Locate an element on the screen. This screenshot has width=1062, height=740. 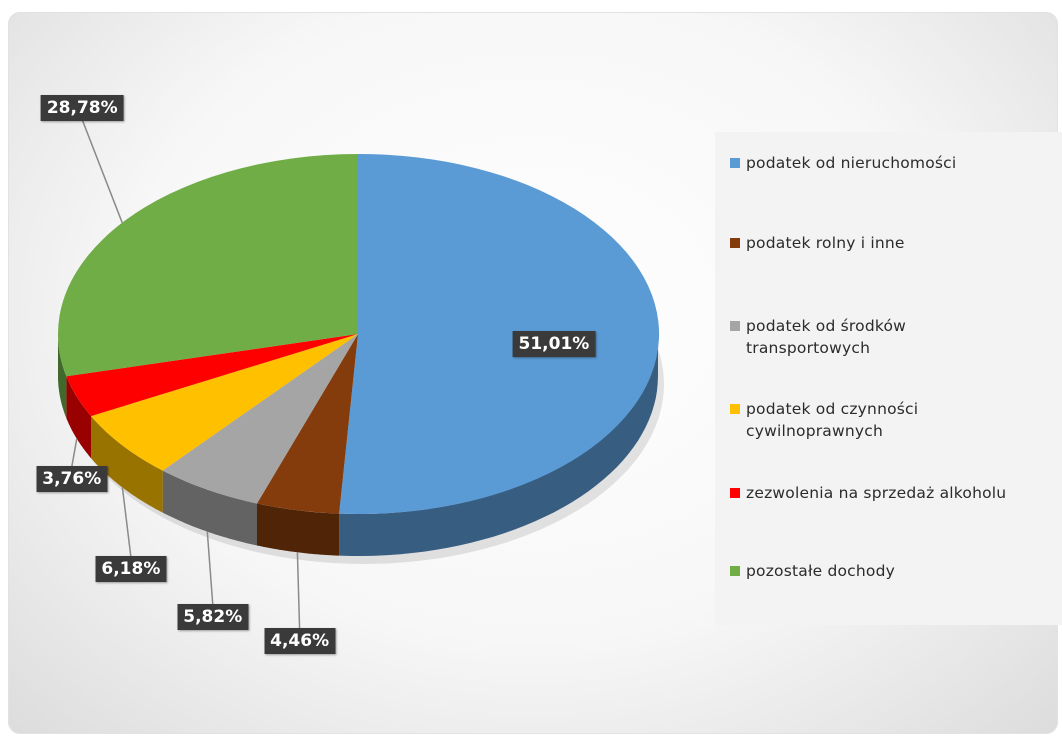
legend-label: podatek od czynności cywilnoprawnych is located at coordinates (832, 420).